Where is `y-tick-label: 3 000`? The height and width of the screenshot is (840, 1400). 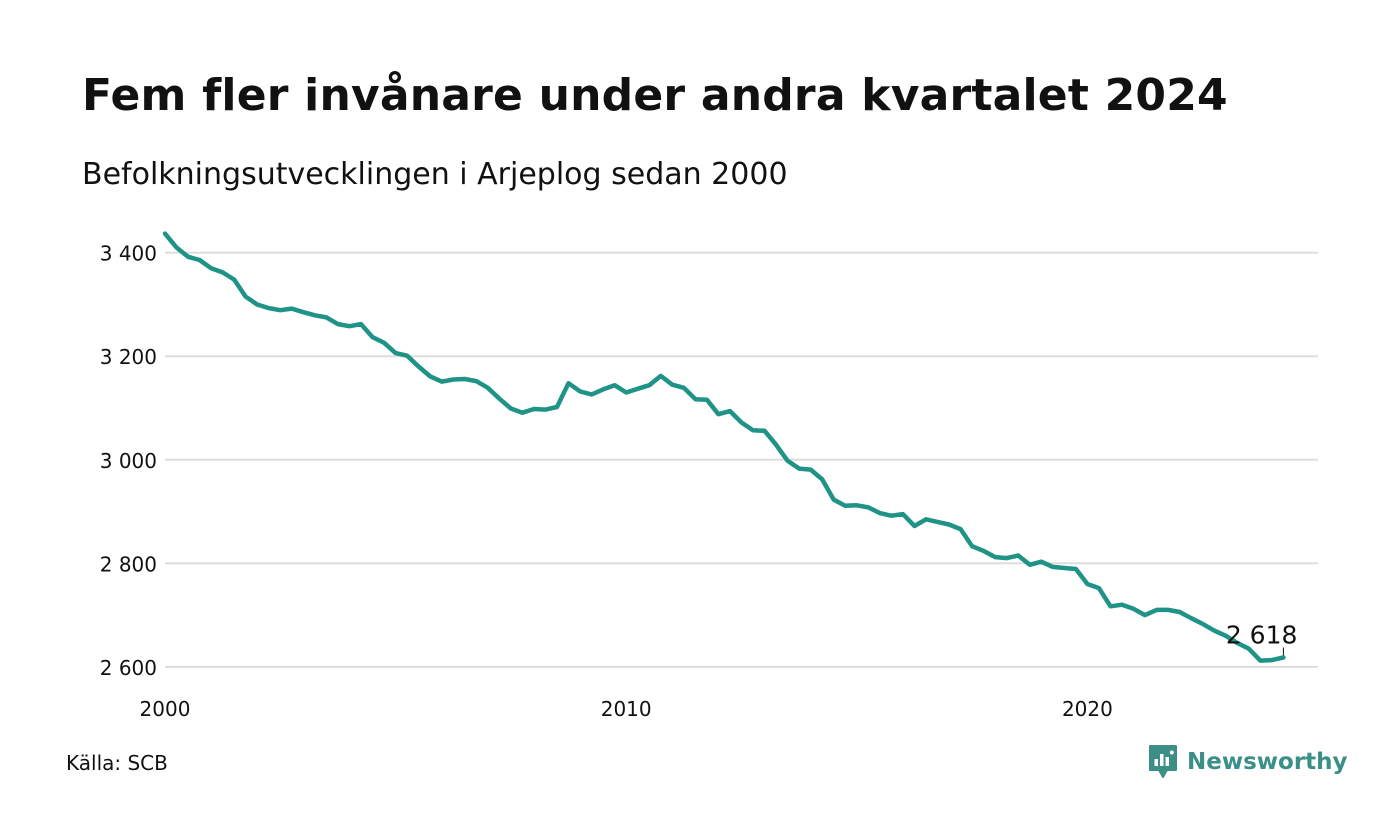
y-tick-label: 3 000 is located at coordinates (128, 461).